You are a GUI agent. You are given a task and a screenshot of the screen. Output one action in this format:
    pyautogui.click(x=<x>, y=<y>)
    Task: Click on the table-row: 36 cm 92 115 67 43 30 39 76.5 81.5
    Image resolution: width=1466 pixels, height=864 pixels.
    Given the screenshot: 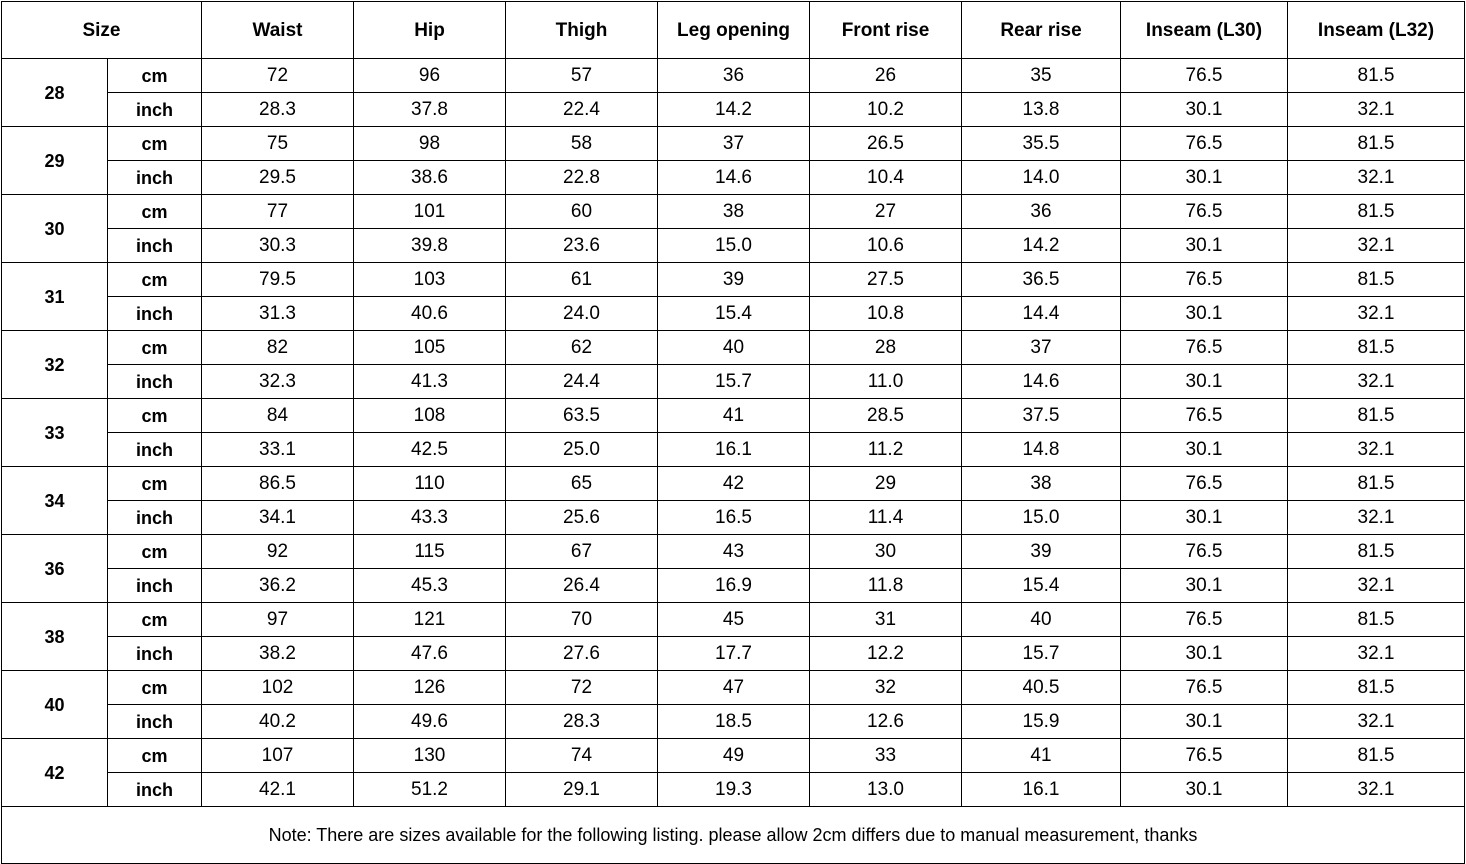 What is the action you would take?
    pyautogui.click(x=733, y=568)
    